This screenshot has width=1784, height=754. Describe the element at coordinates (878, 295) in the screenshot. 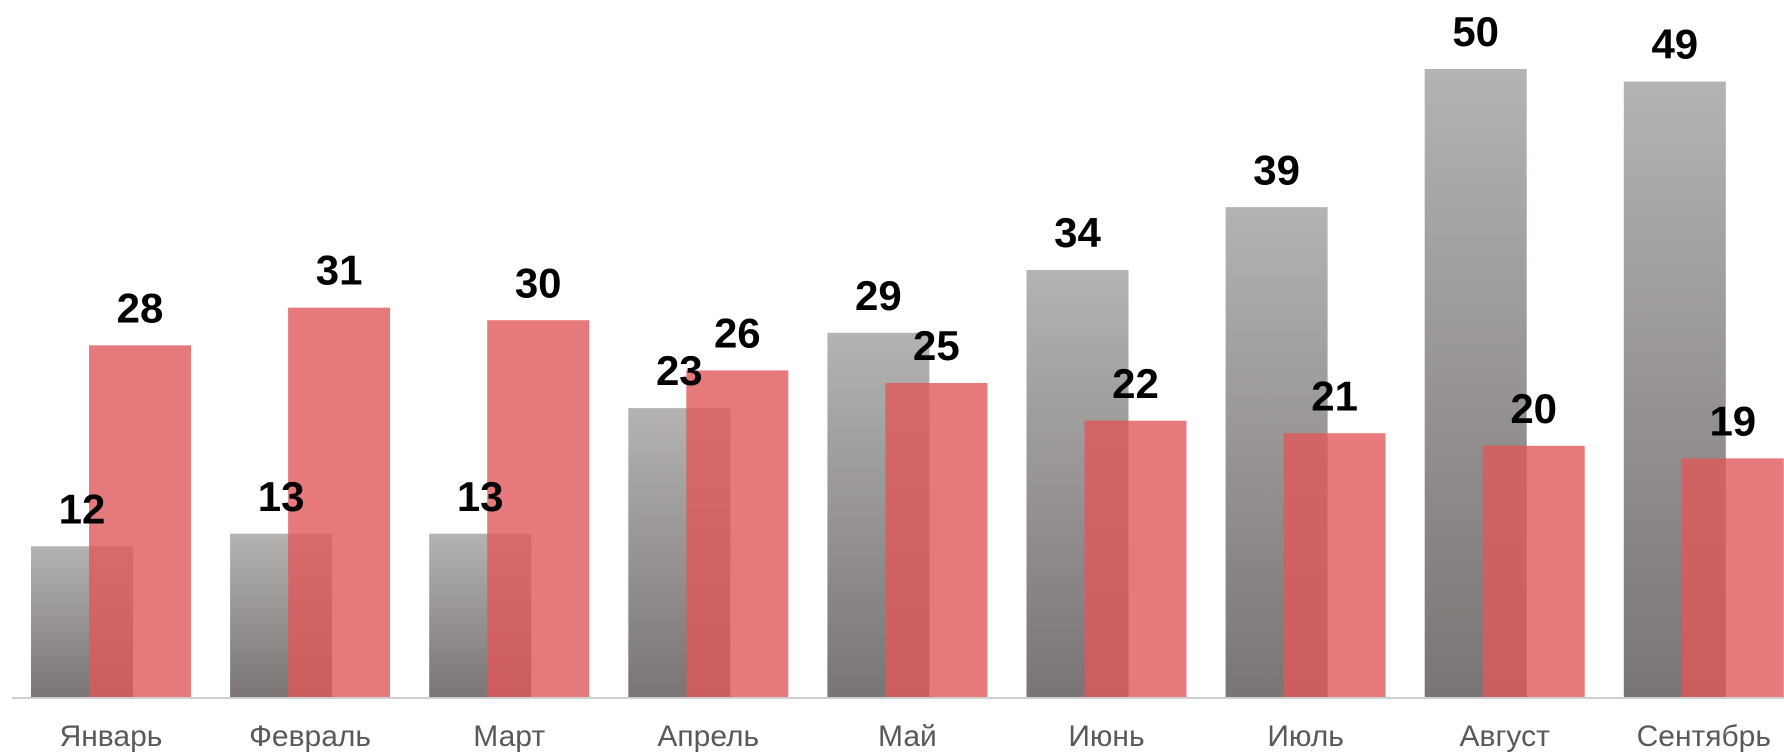

I see `data-label: 29` at that location.